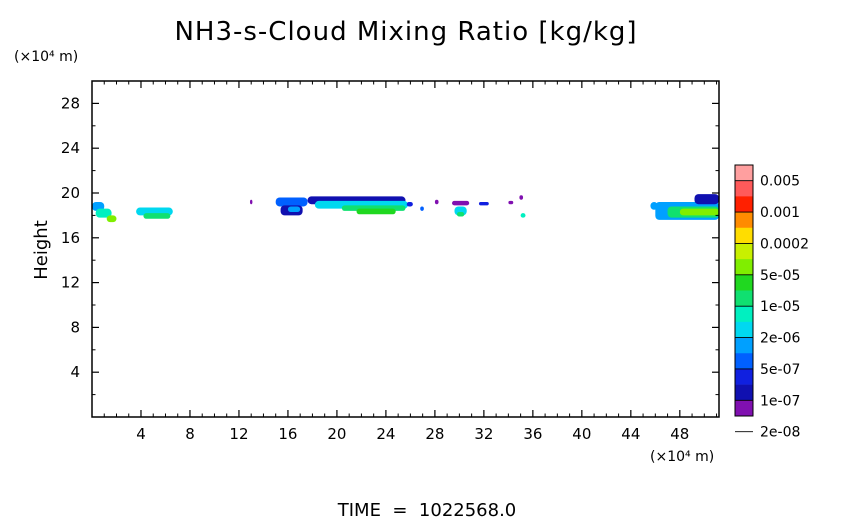  What do you see at coordinates (780, 401) in the screenshot?
I see `legend-label: 1e-07` at bounding box center [780, 401].